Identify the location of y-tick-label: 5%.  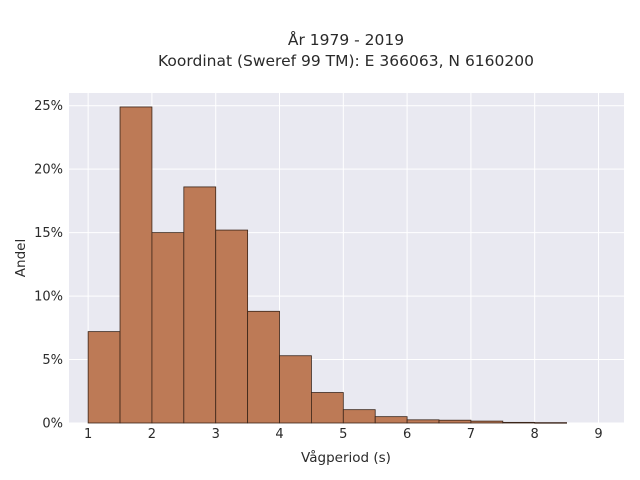
(52, 360).